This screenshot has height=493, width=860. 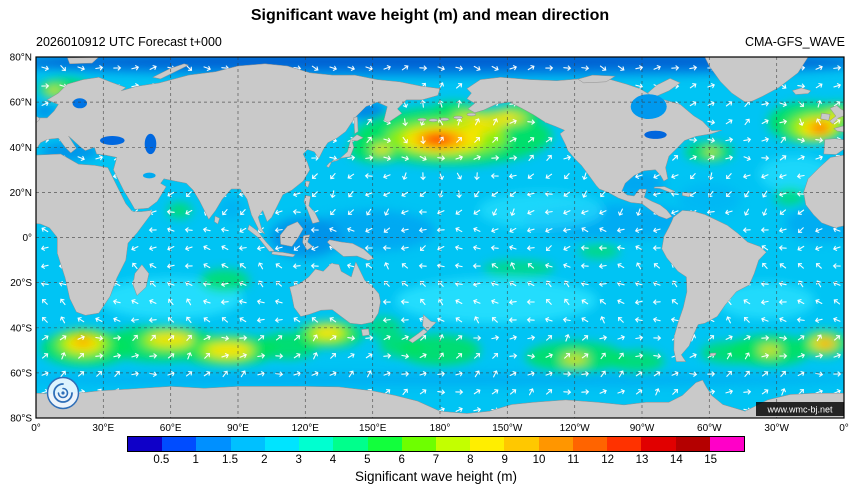 What do you see at coordinates (21, 148) in the screenshot?
I see `svg-text: 40°N` at bounding box center [21, 148].